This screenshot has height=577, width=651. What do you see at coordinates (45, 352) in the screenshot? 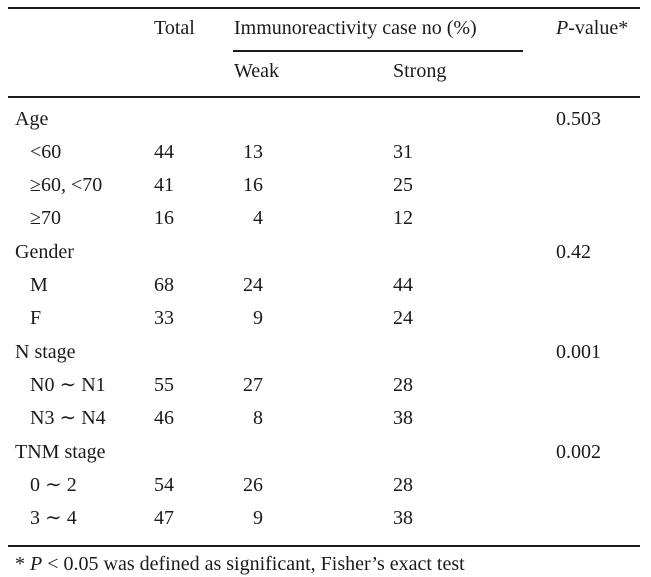
I see `group-label-n-stage: N stage` at bounding box center [45, 352].